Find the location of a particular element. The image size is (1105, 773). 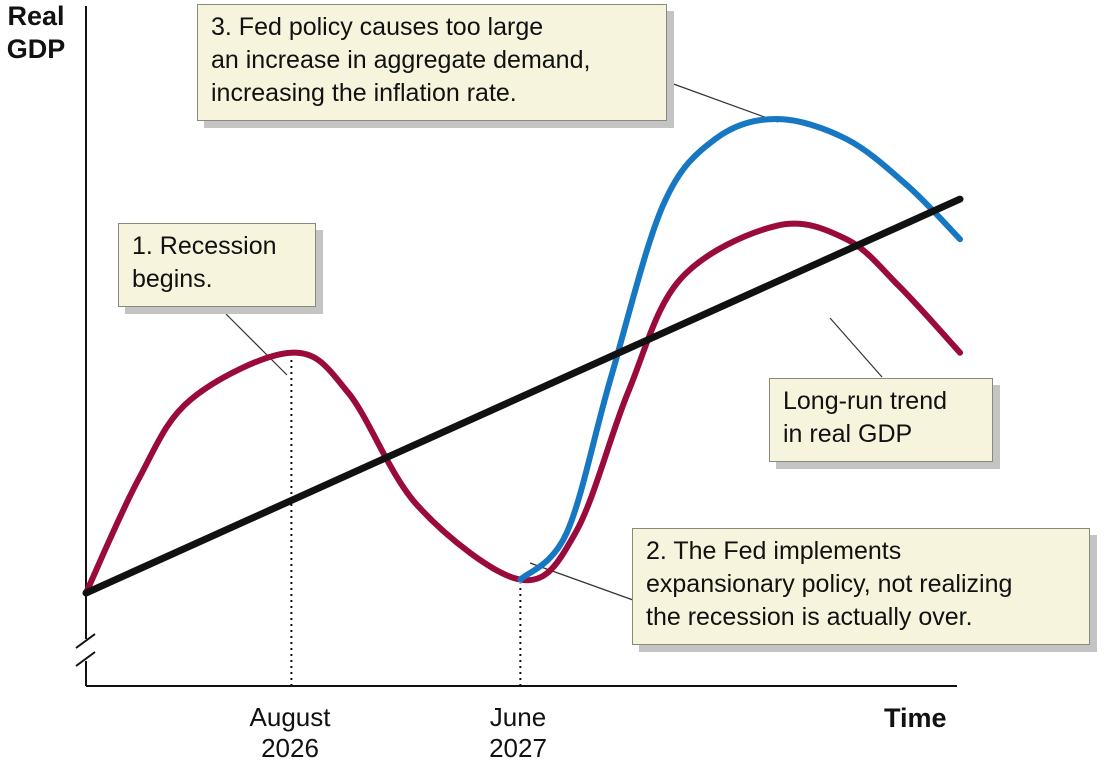

x-tick-label-june-2027: June 2027 is located at coordinates (518, 732).